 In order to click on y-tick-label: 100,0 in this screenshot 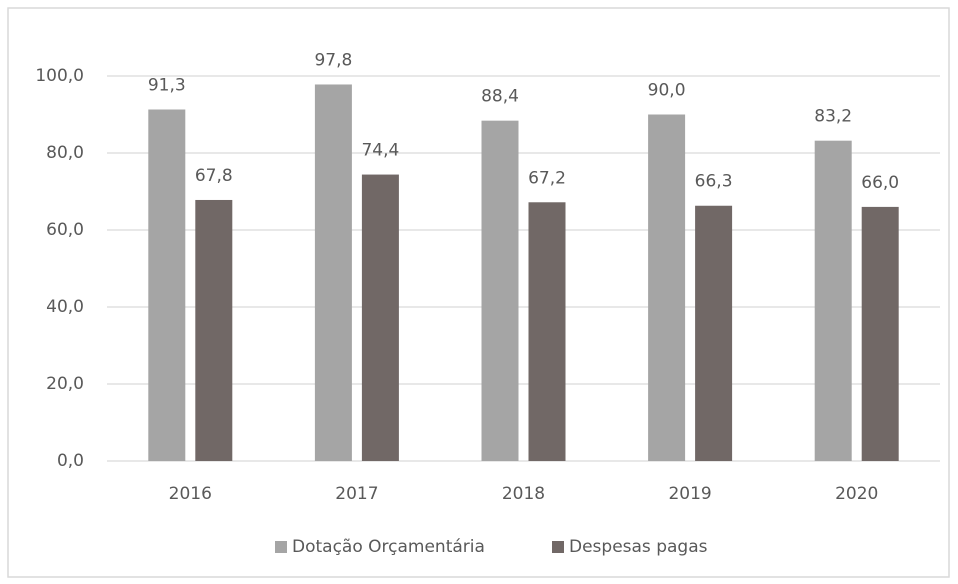, I will do `click(59, 76)`.